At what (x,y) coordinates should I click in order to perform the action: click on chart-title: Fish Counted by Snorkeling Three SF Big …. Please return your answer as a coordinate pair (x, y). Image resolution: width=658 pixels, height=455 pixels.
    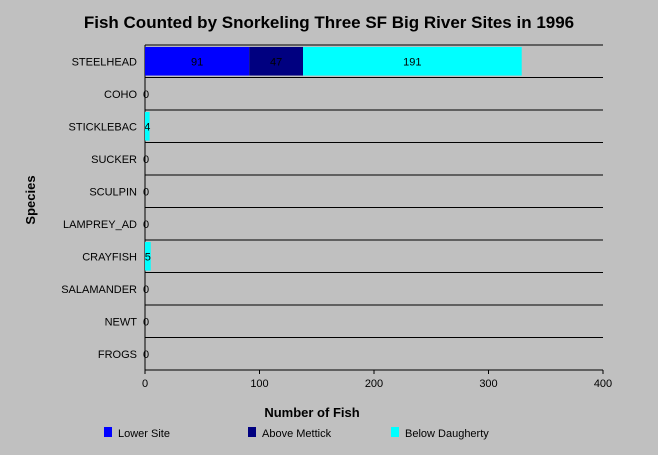
    Looking at the image, I should click on (329, 22).